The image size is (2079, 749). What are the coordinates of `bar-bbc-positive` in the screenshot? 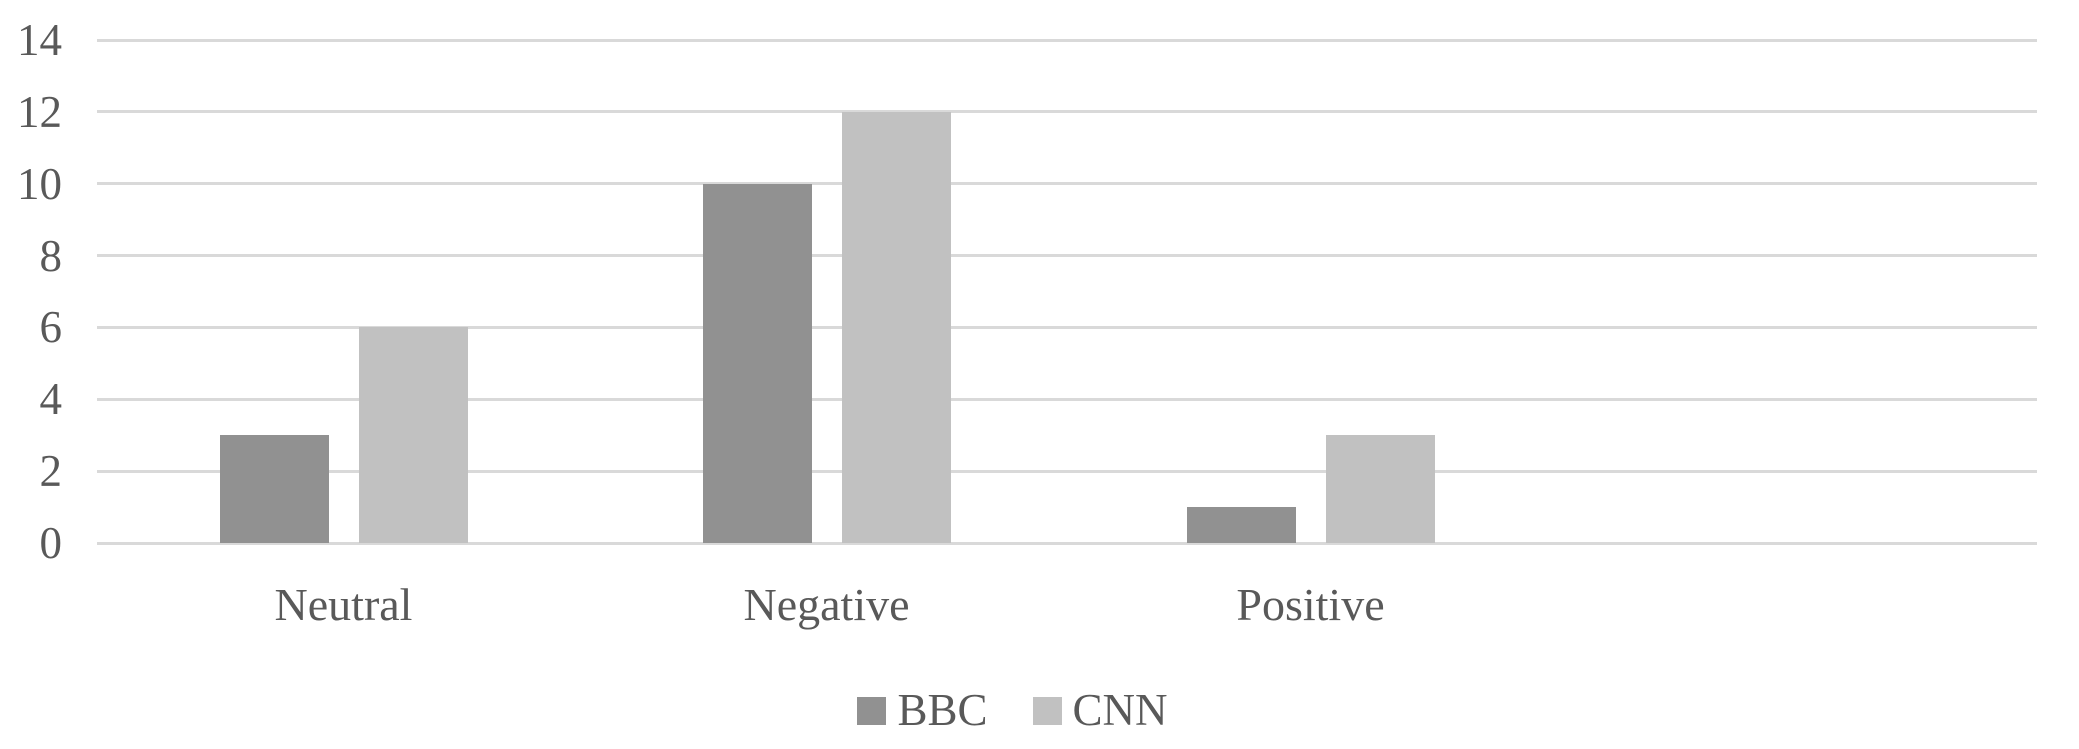 It's located at (1241, 525).